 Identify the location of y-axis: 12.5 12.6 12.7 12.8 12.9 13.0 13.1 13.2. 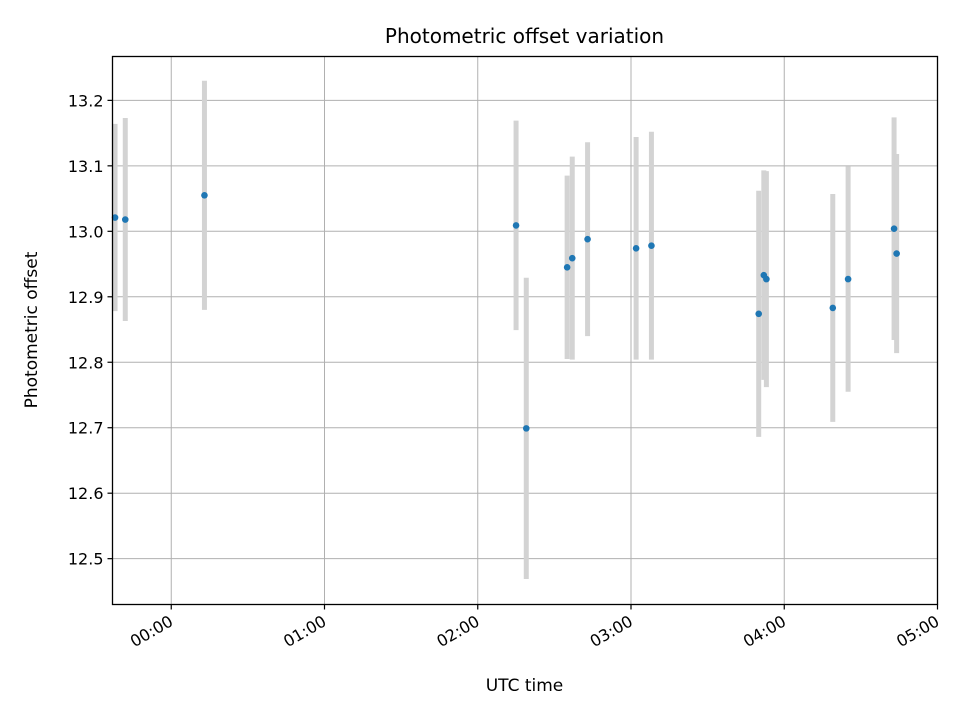
(90, 330).